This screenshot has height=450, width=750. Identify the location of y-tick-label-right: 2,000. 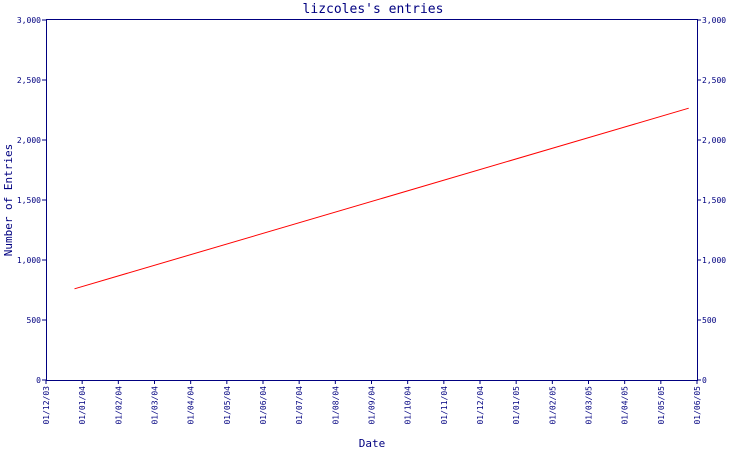
(714, 140).